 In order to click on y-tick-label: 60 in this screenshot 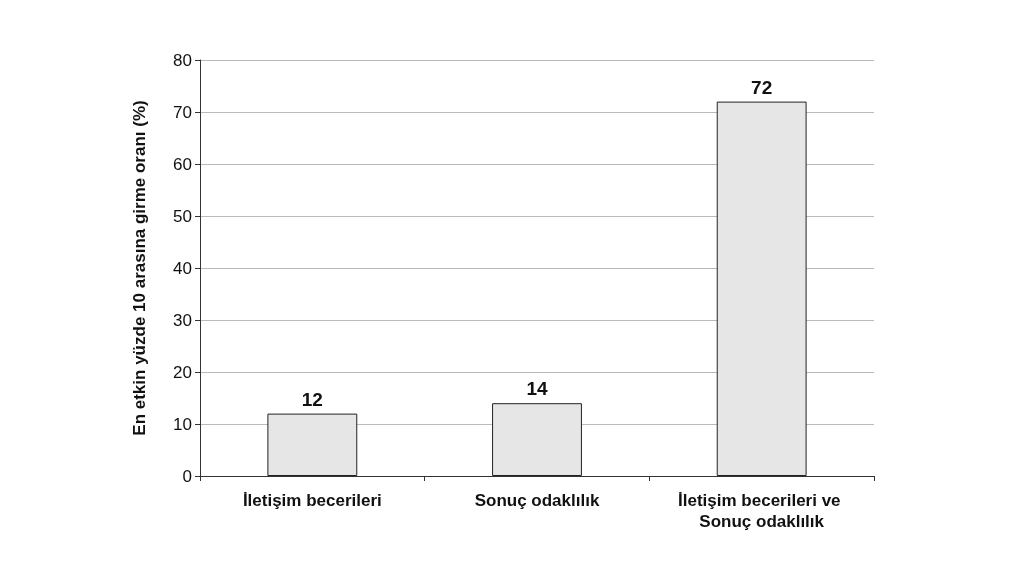, I will do `click(182, 164)`.